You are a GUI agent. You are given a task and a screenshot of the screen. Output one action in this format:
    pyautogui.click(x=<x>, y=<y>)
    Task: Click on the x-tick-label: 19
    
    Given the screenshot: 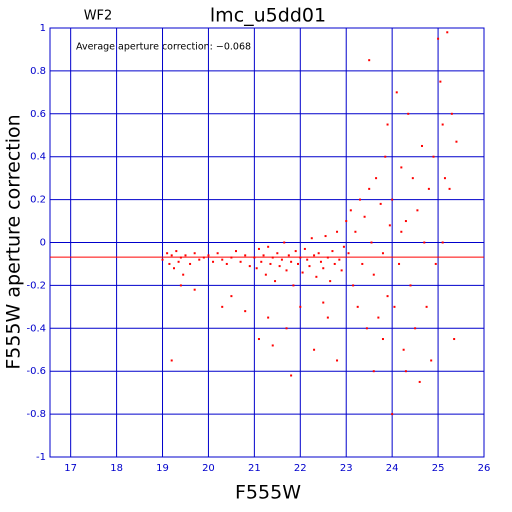 What is the action you would take?
    pyautogui.click(x=162, y=468)
    